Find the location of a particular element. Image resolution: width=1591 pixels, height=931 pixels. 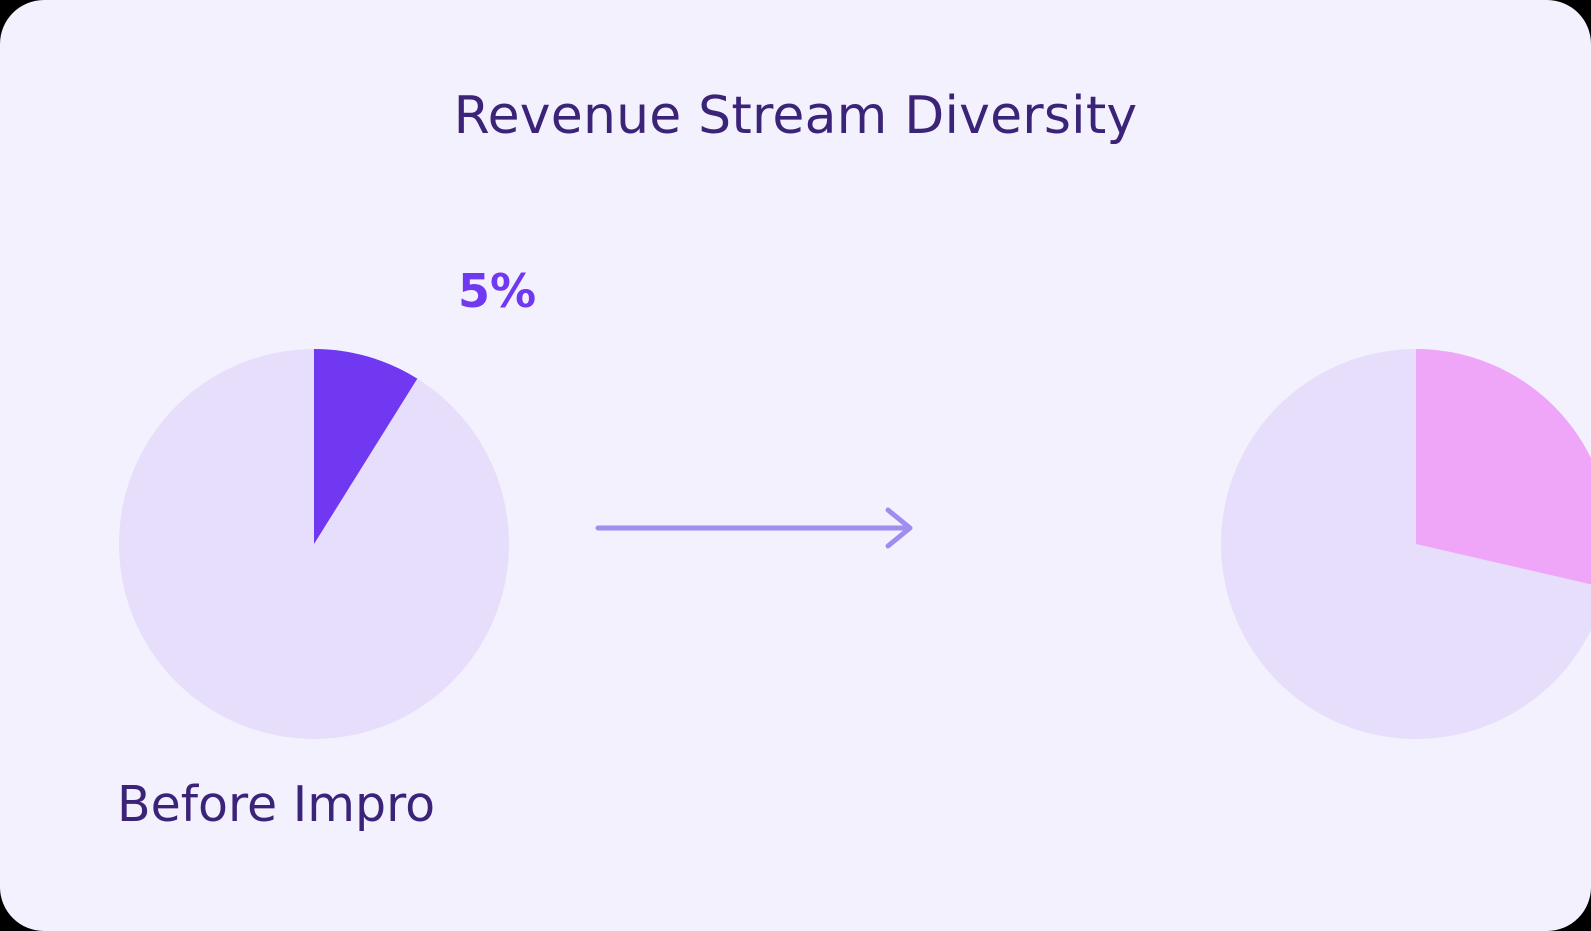

stage-label-before: Before Impro is located at coordinates (276, 804).